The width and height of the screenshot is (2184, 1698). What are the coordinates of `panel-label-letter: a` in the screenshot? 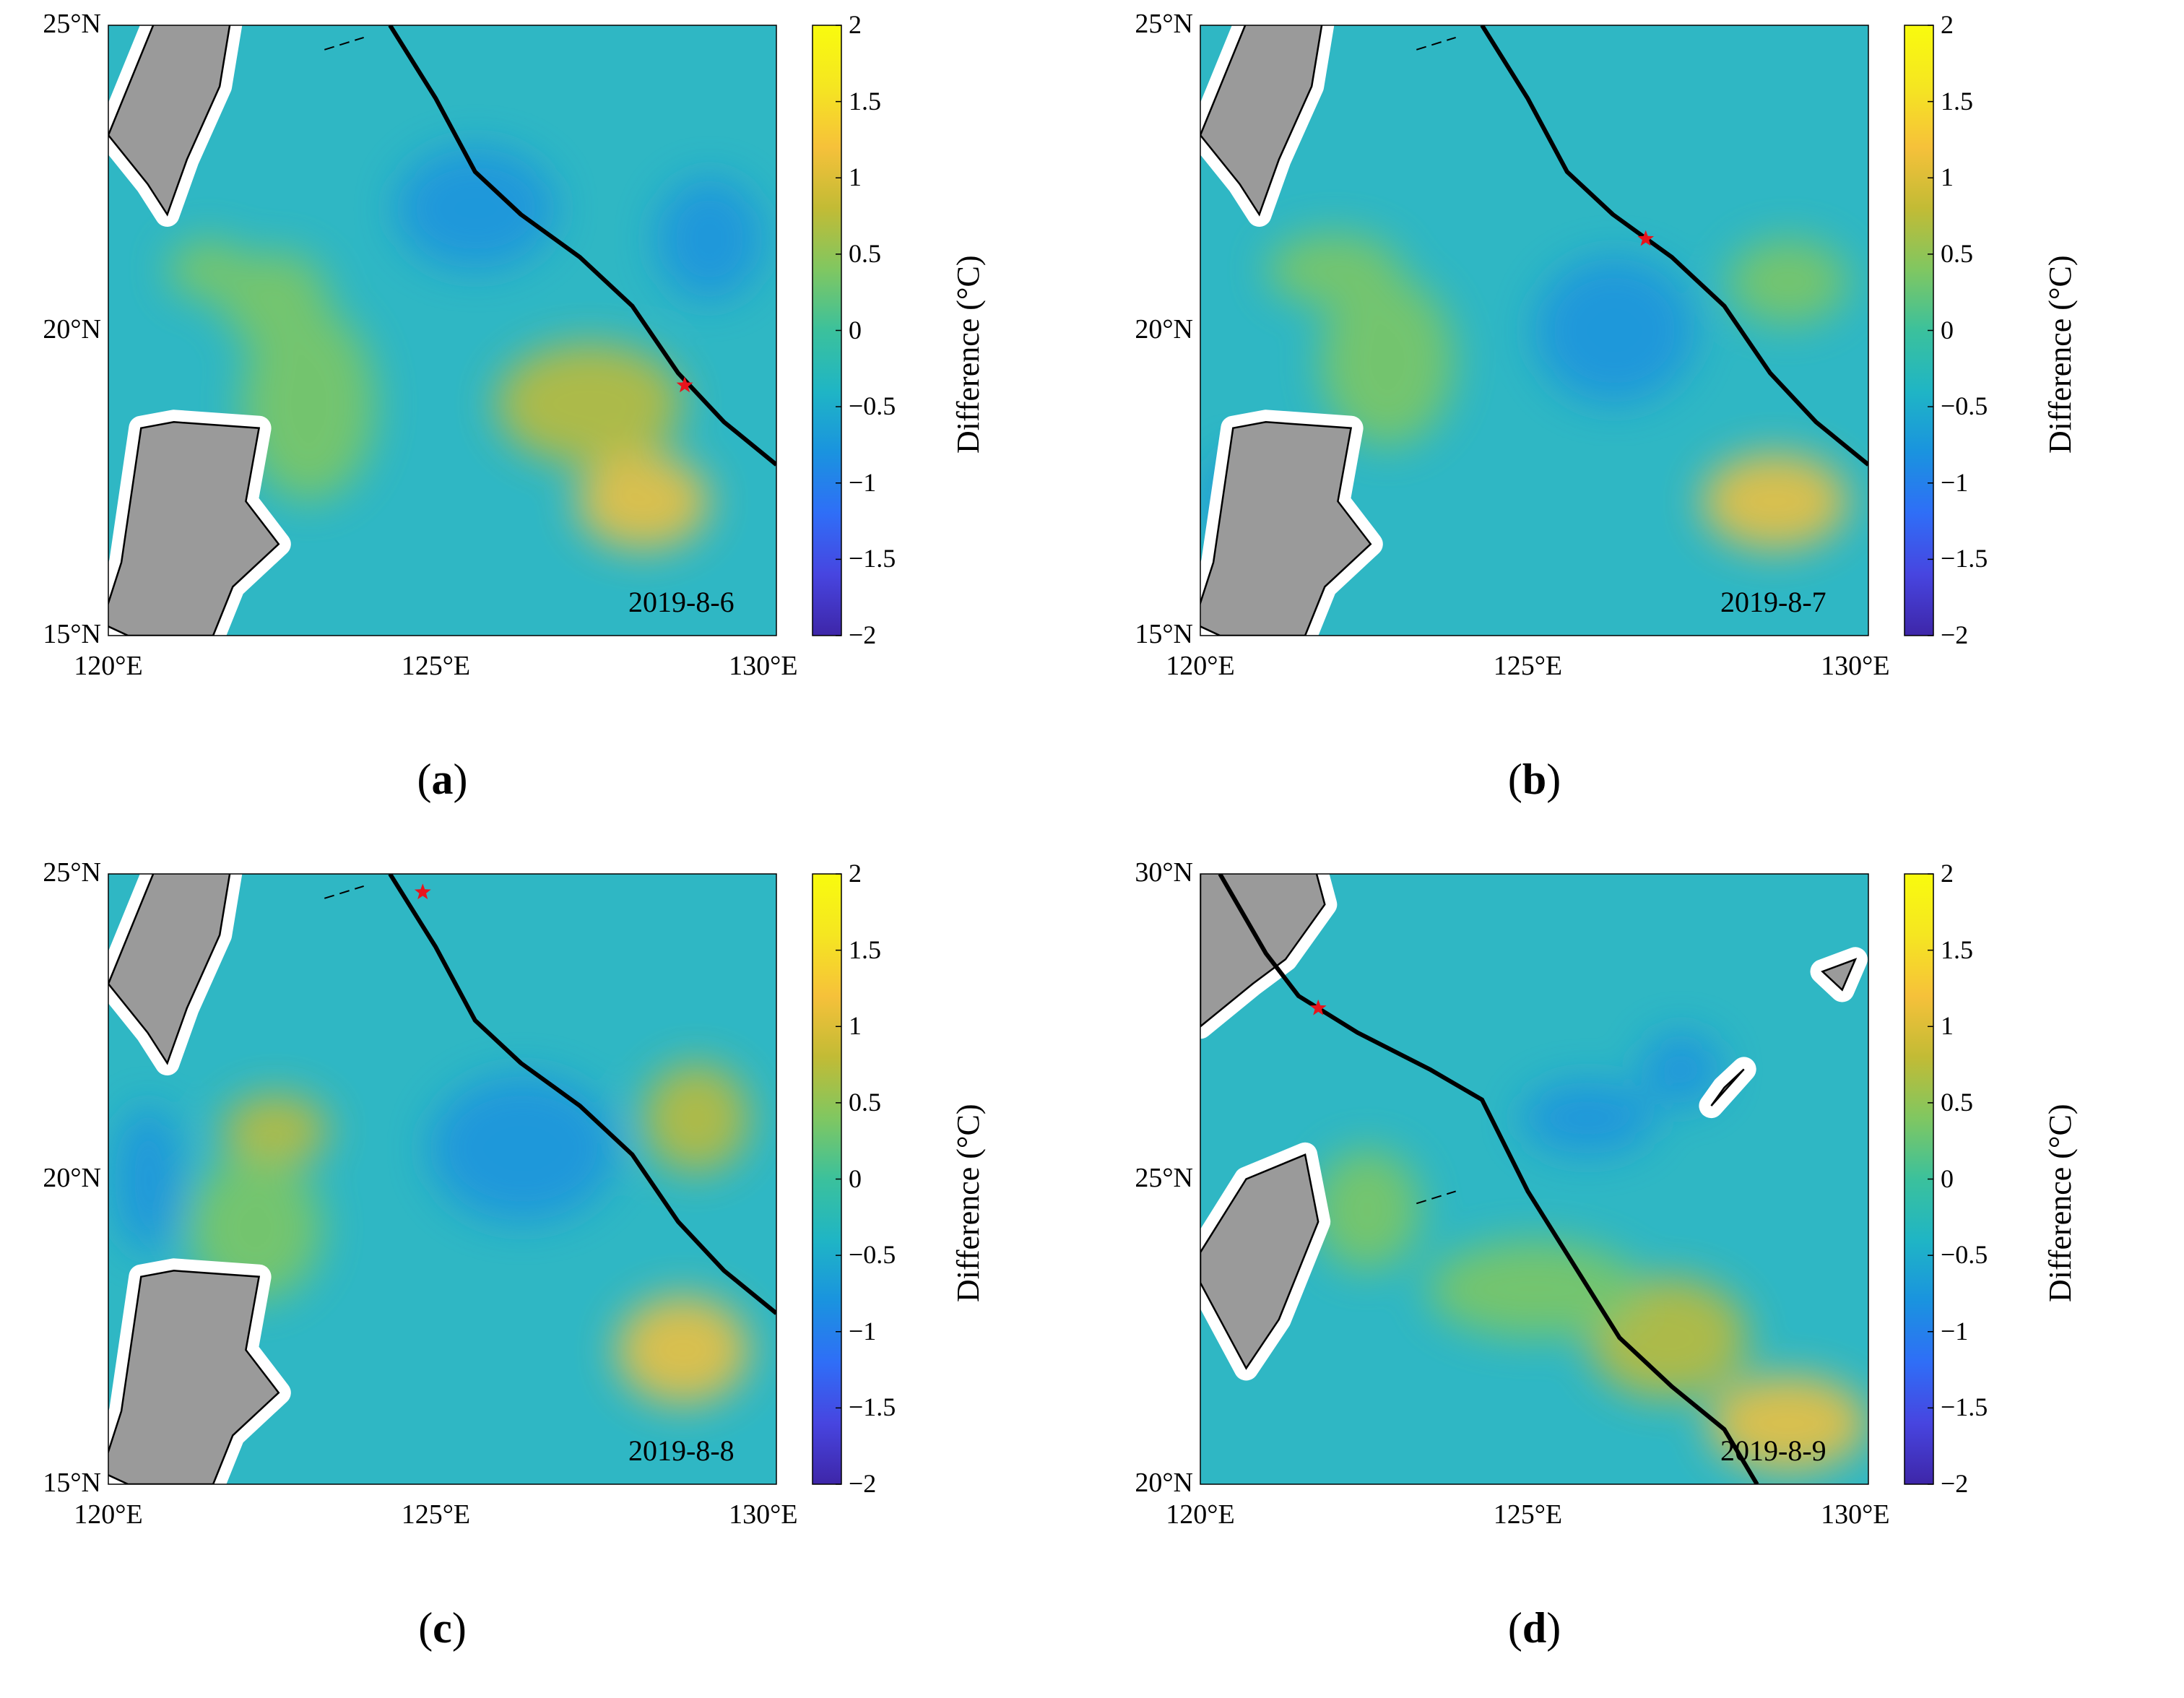 It's located at (442, 779).